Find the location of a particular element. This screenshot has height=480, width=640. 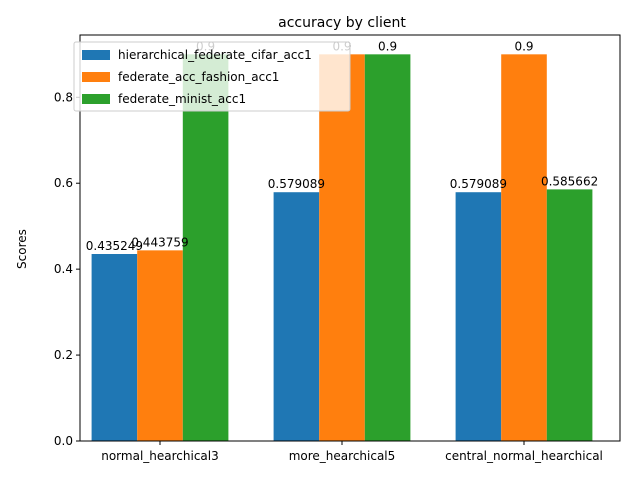

data-label-2-3: 0.9 is located at coordinates (523, 46).